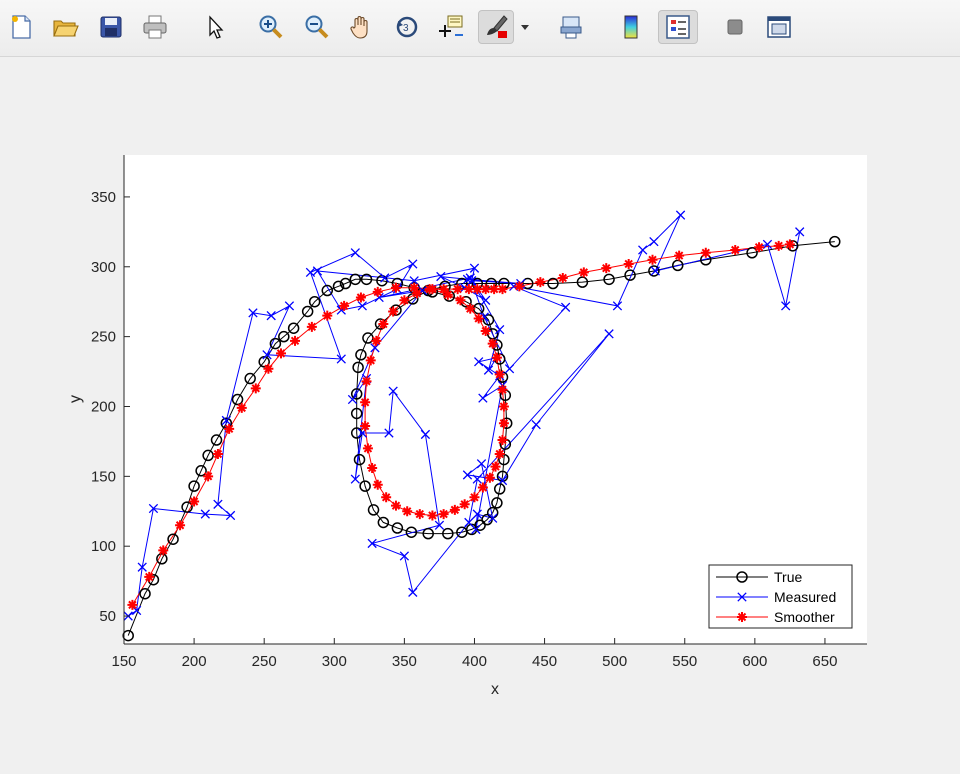 This screenshot has height=774, width=960. Describe the element at coordinates (65, 27) in the screenshot. I see `open-file-icon` at that location.